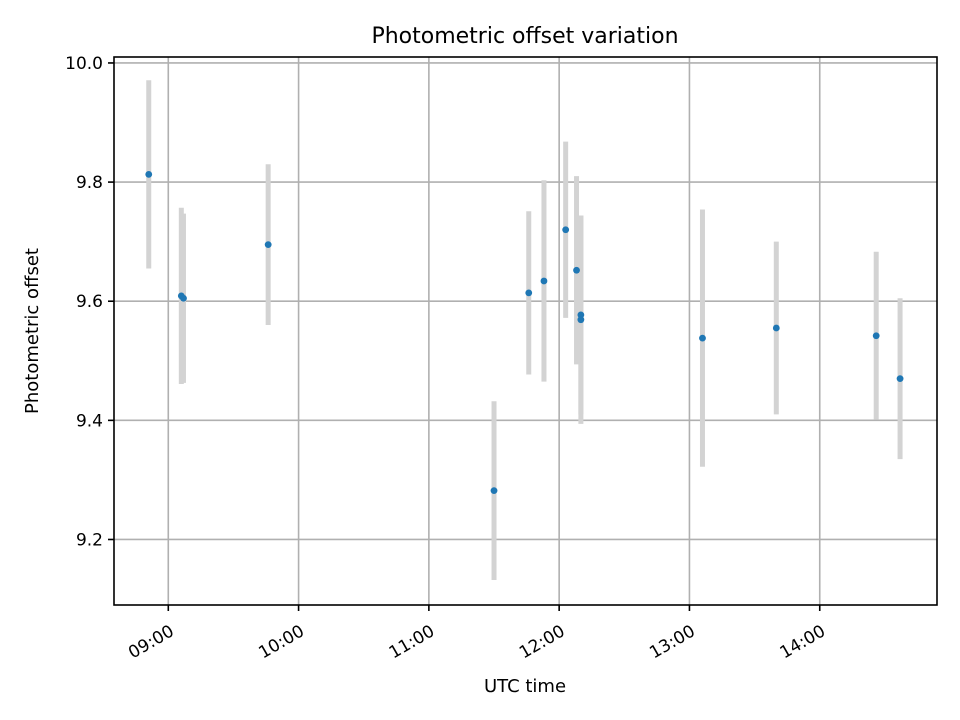 The width and height of the screenshot is (960, 720). What do you see at coordinates (281, 642) in the screenshot?
I see `x-tick-label: 10:00` at bounding box center [281, 642].